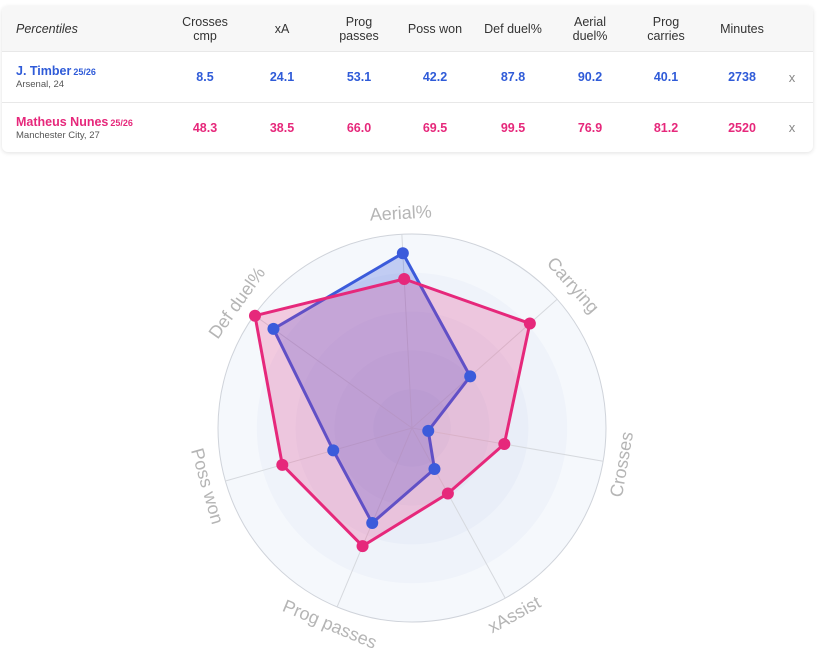 The width and height of the screenshot is (820, 656). What do you see at coordinates (513, 127) in the screenshot?
I see `value-def-duel: 99.5` at bounding box center [513, 127].